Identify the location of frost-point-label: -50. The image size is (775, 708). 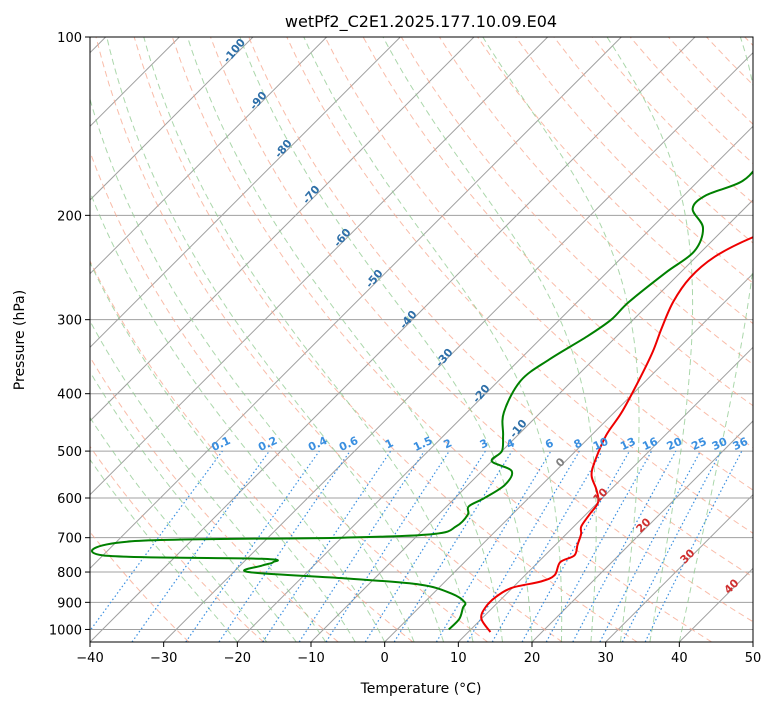
(374, 279).